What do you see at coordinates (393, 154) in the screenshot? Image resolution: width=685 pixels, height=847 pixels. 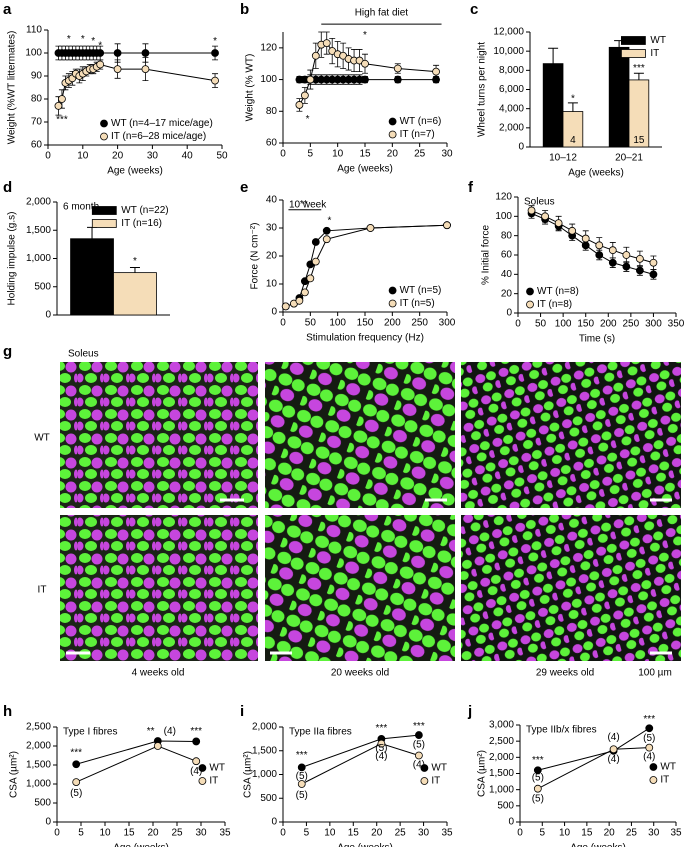 I see `x-tick-label: 20` at bounding box center [393, 154].